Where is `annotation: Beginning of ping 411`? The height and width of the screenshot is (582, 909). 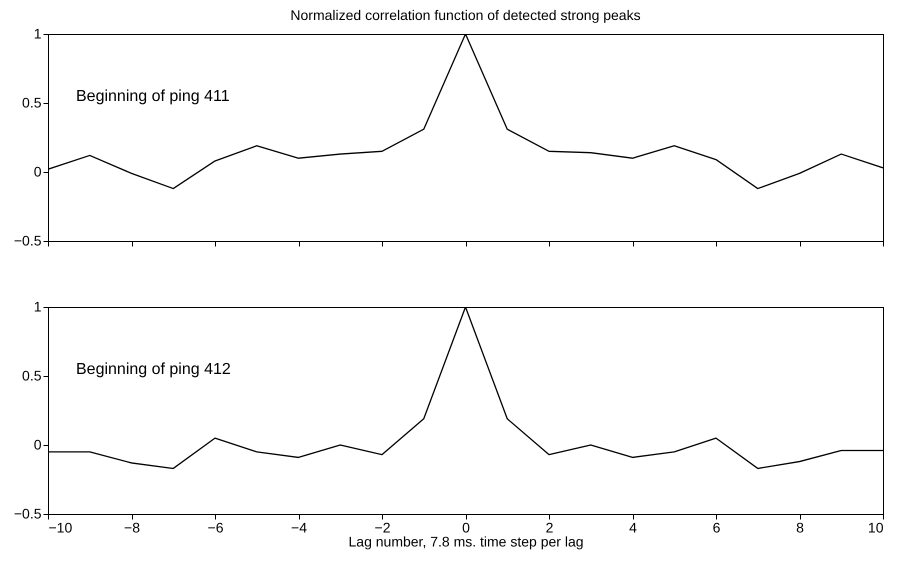
annotation: Beginning of ping 411 is located at coordinates (153, 96).